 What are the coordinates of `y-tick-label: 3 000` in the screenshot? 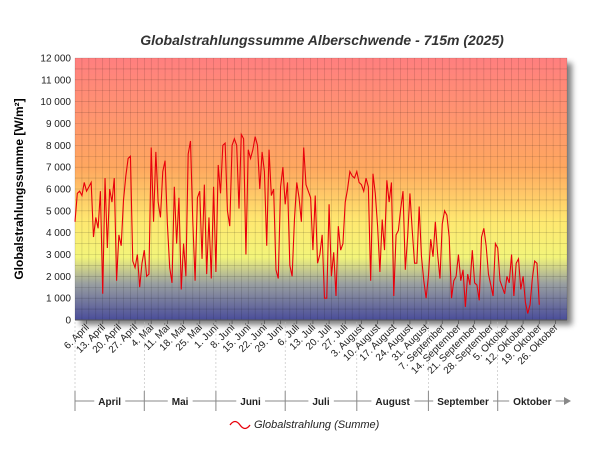 It's located at (58, 255).